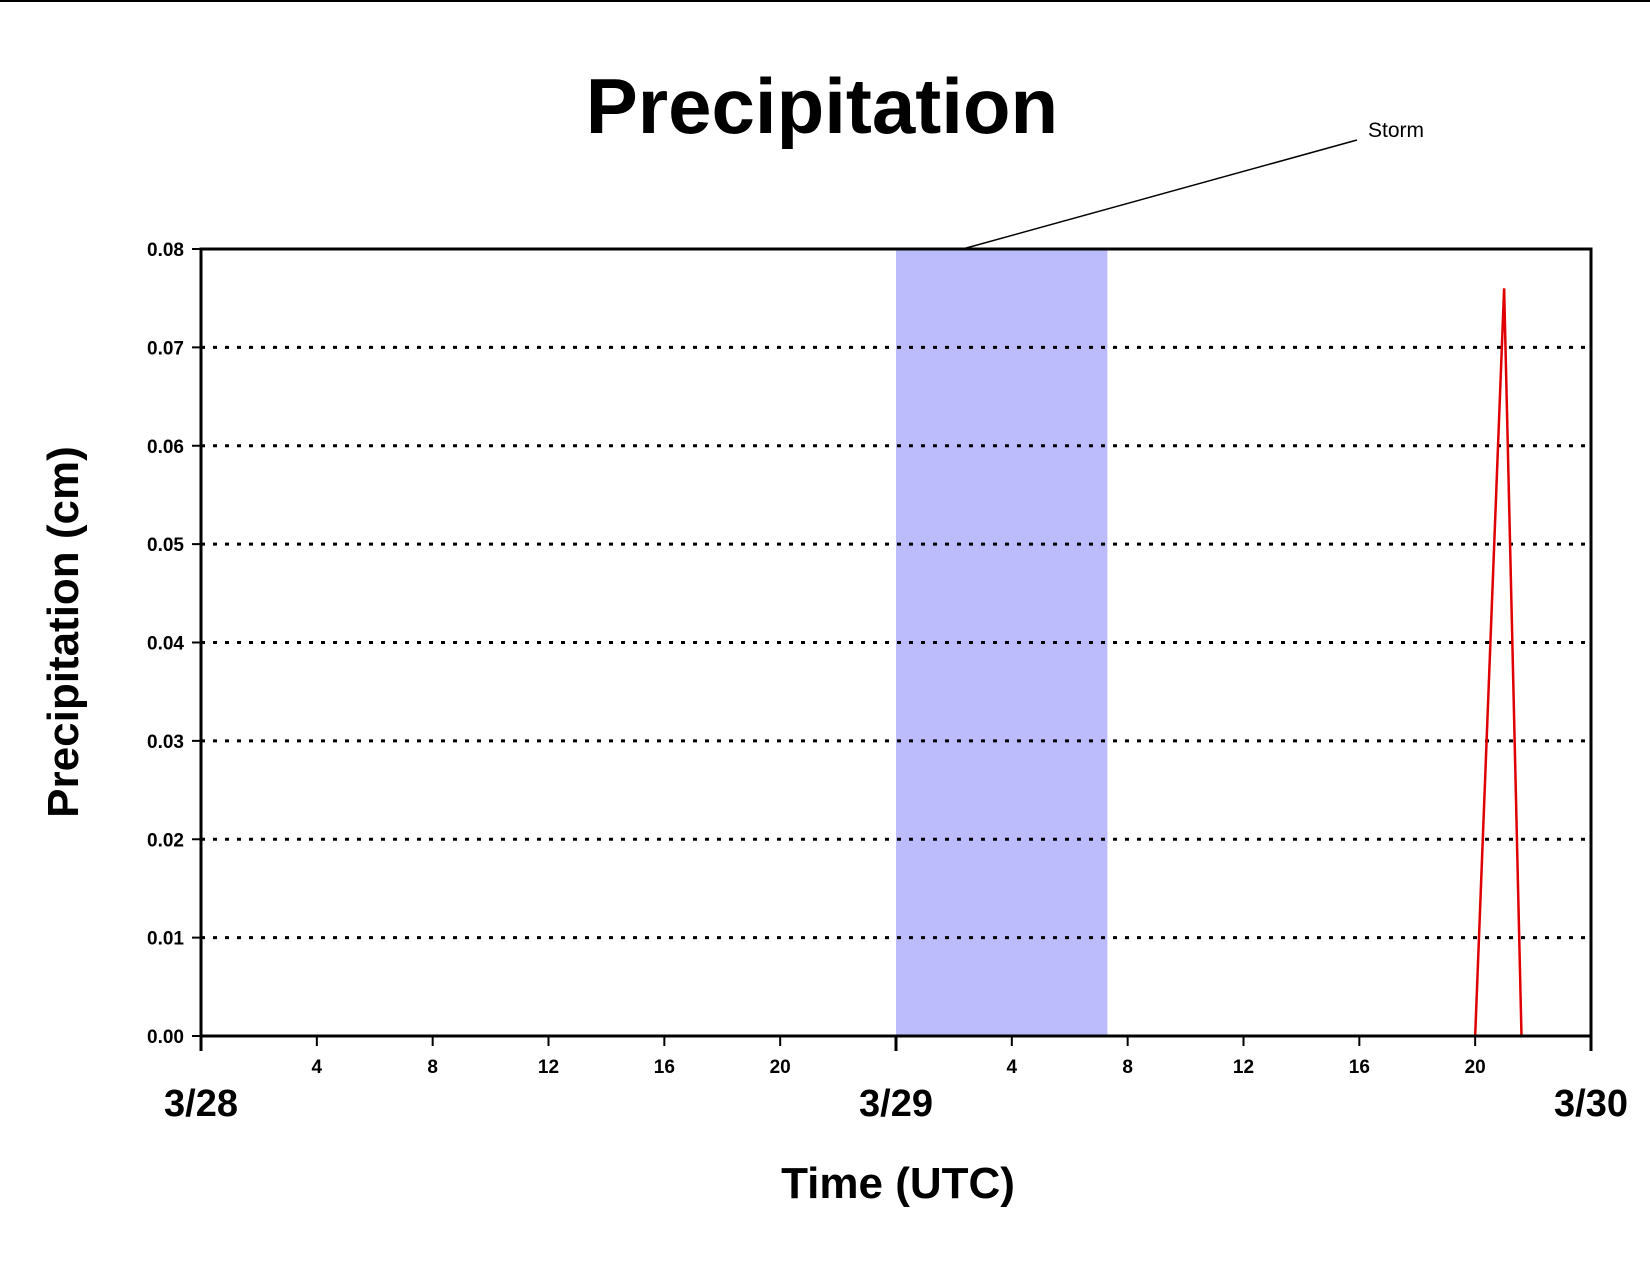 The image size is (1650, 1275). What do you see at coordinates (165, 348) in the screenshot?
I see `y-tick-label: 0.07` at bounding box center [165, 348].